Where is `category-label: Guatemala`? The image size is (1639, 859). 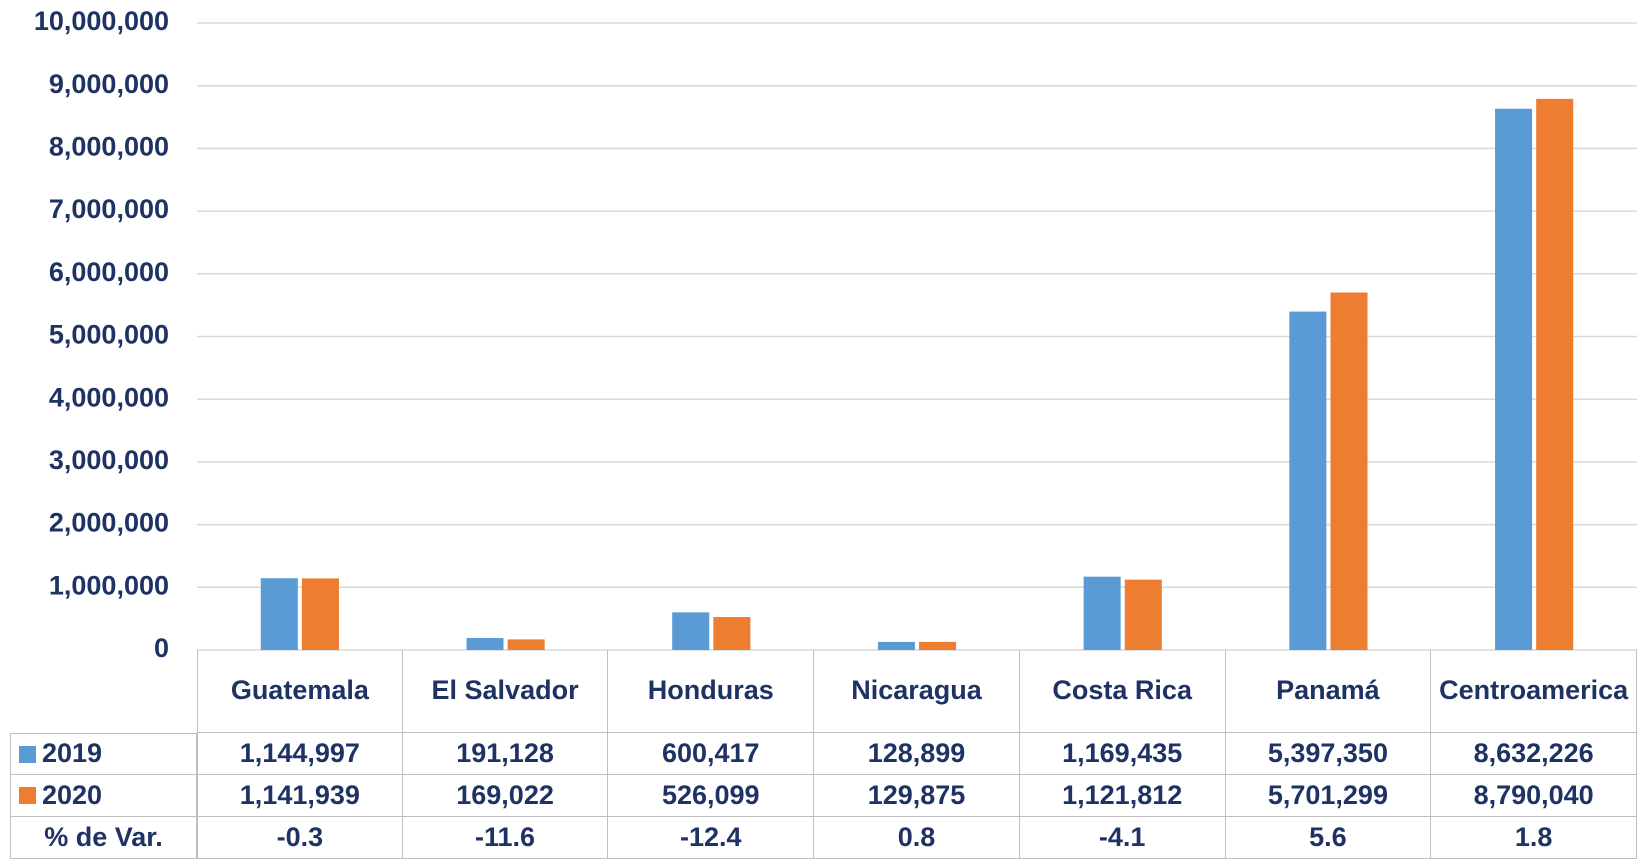 category-label: Guatemala is located at coordinates (300, 691).